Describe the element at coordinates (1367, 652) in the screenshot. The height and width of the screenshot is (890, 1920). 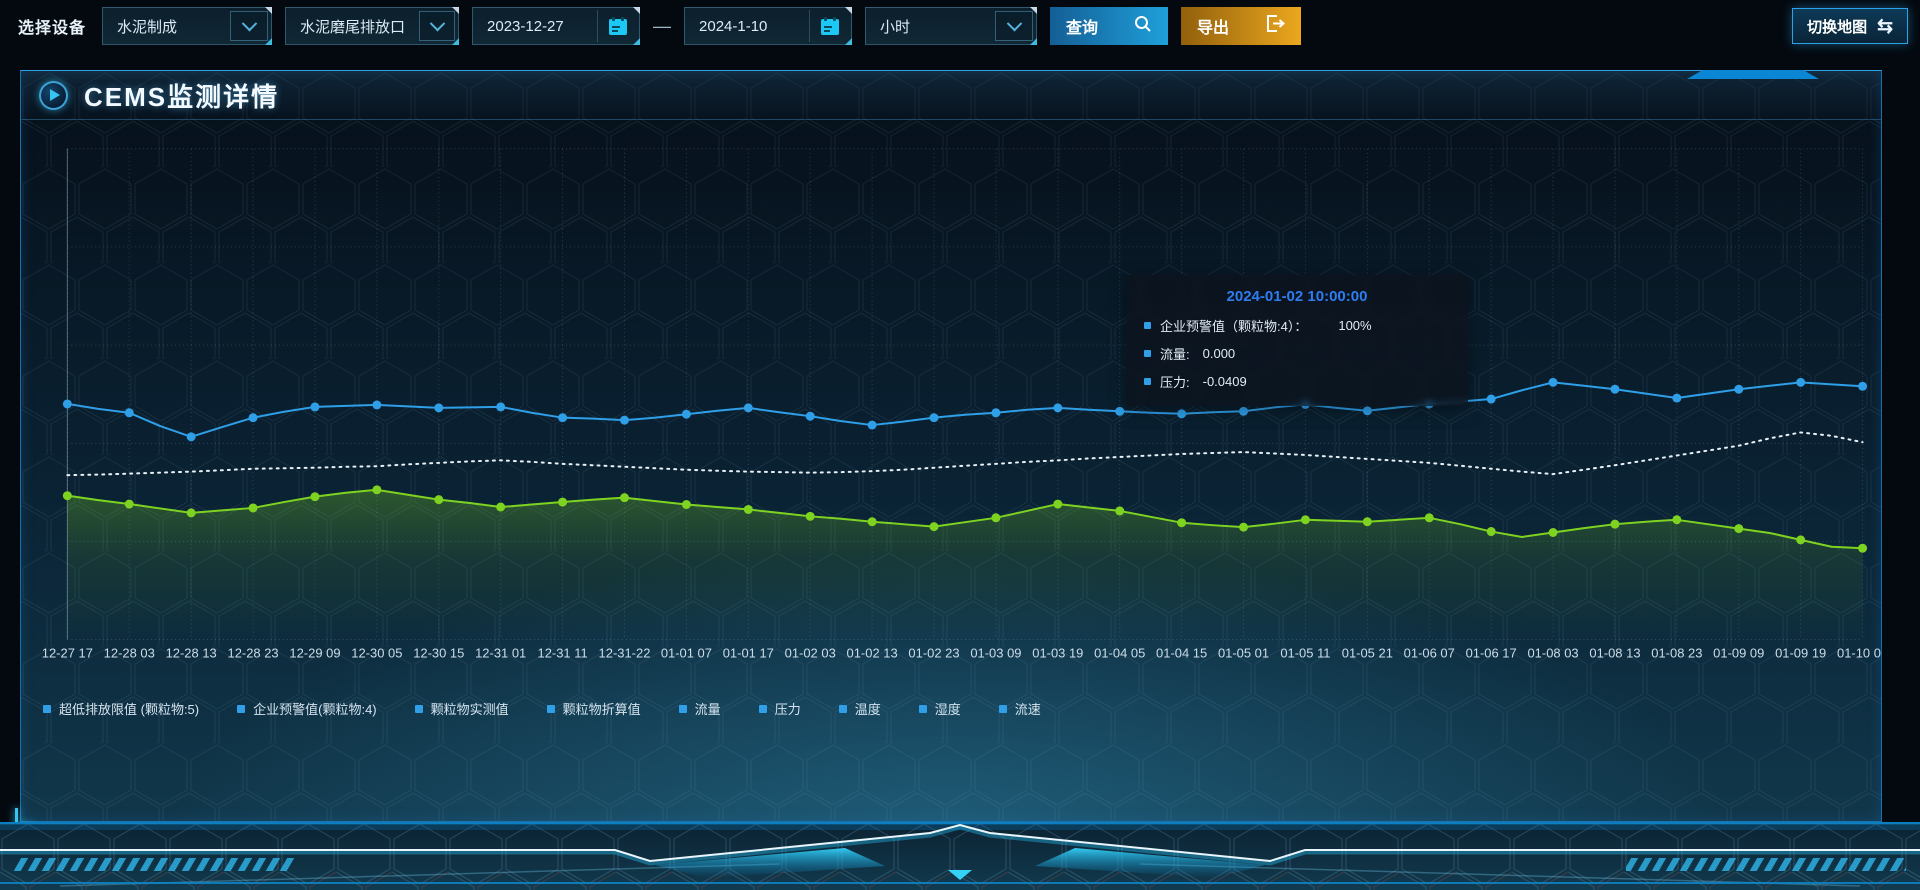
I see `x-axis-label: 01-05 21` at that location.